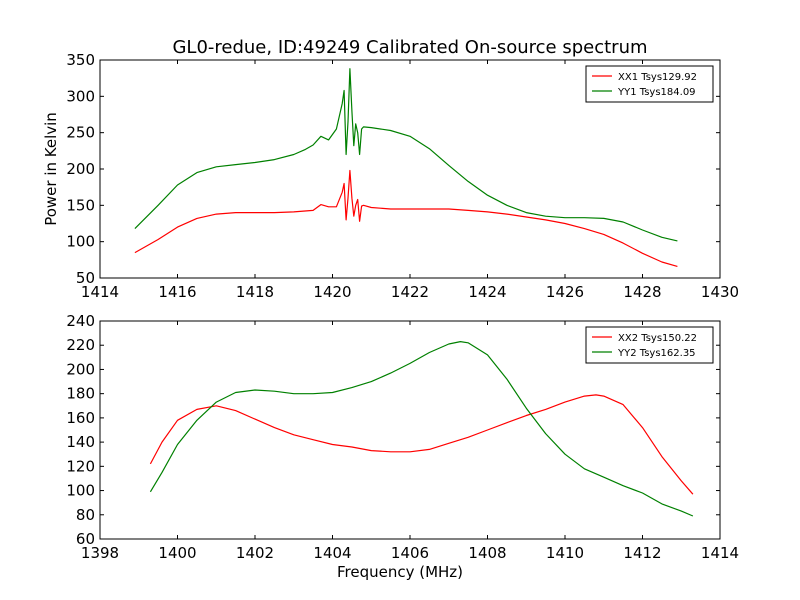 The height and width of the screenshot is (600, 800). Describe the element at coordinates (80, 345) in the screenshot. I see `y-tick-label: 220` at that location.